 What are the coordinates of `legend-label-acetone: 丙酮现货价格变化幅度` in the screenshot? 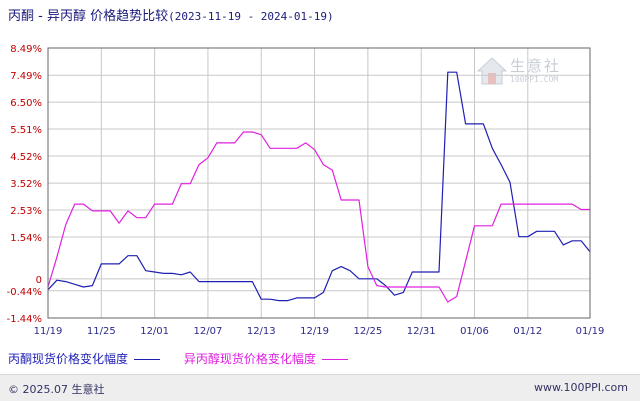 It's located at (68, 359).